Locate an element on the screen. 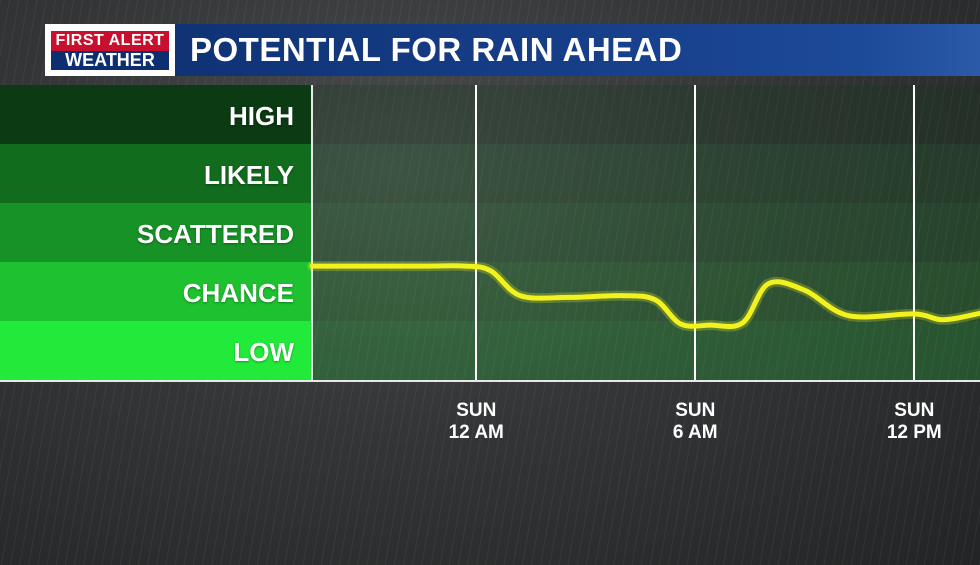 The image size is (980, 565). first-alert-weather-logo: FIRST ALERT WEATHER is located at coordinates (110, 50).